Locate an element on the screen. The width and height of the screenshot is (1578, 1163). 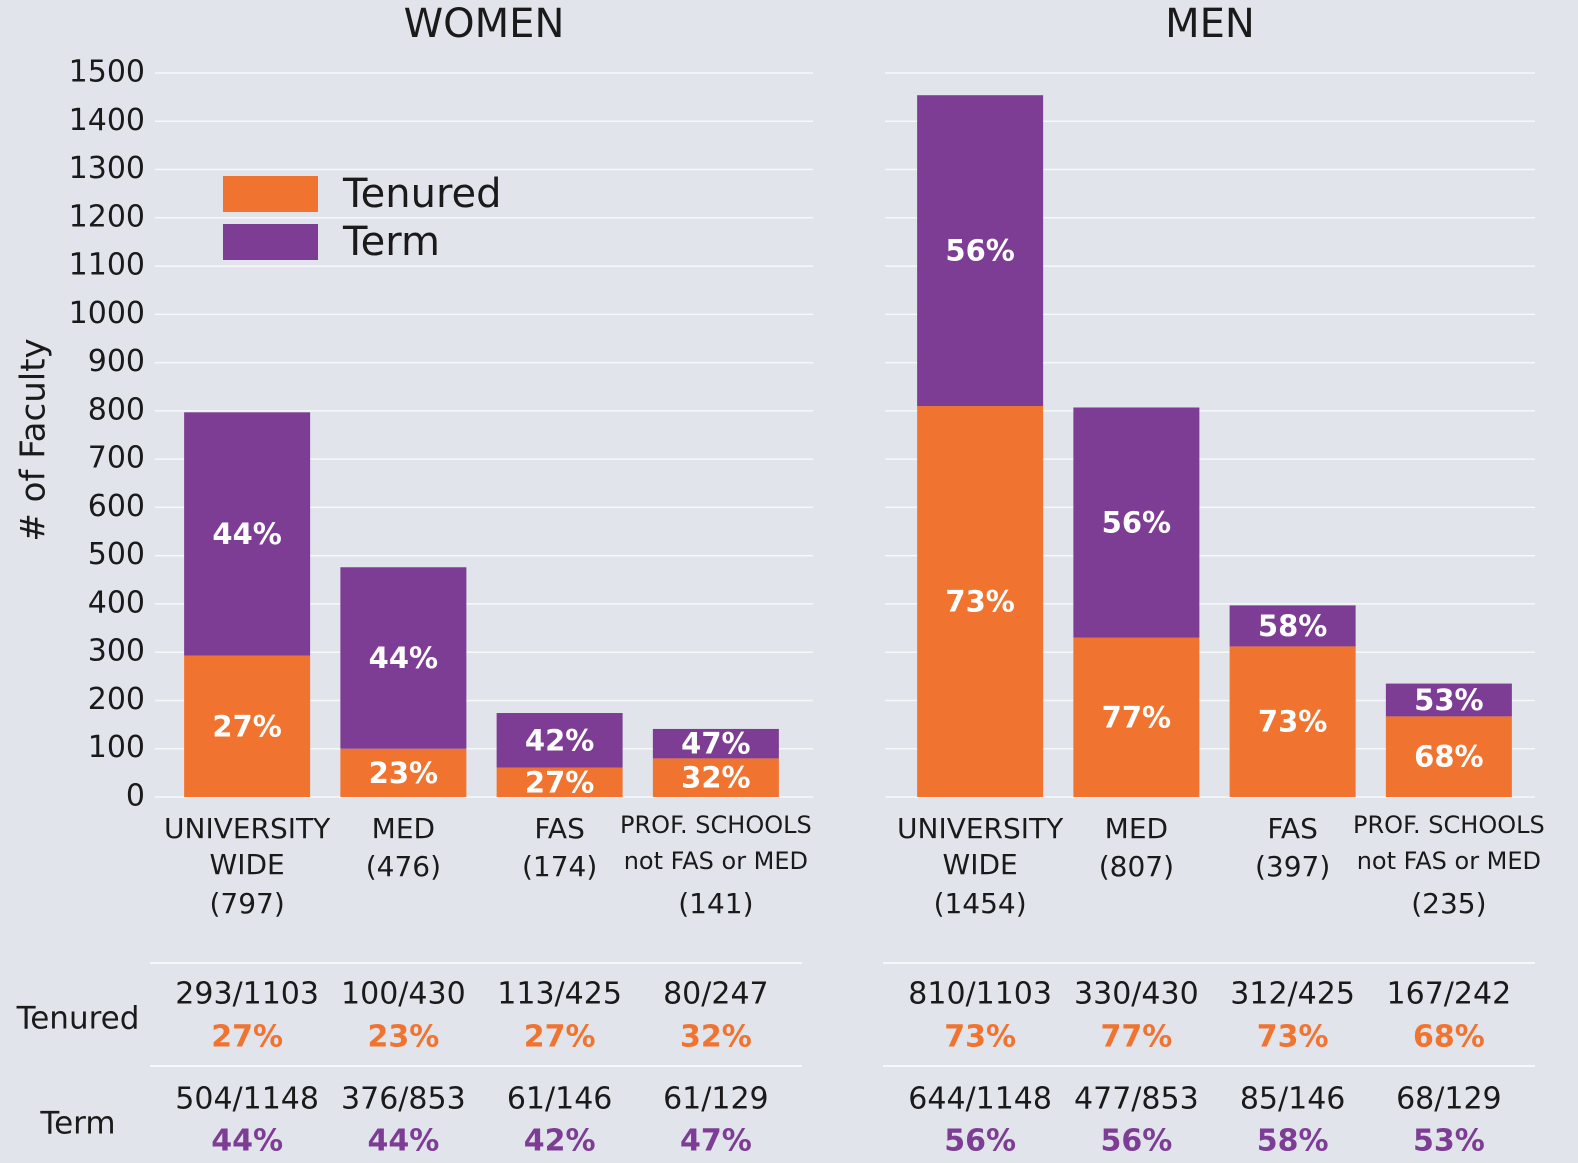
table-share: 77% is located at coordinates (1136, 1037).